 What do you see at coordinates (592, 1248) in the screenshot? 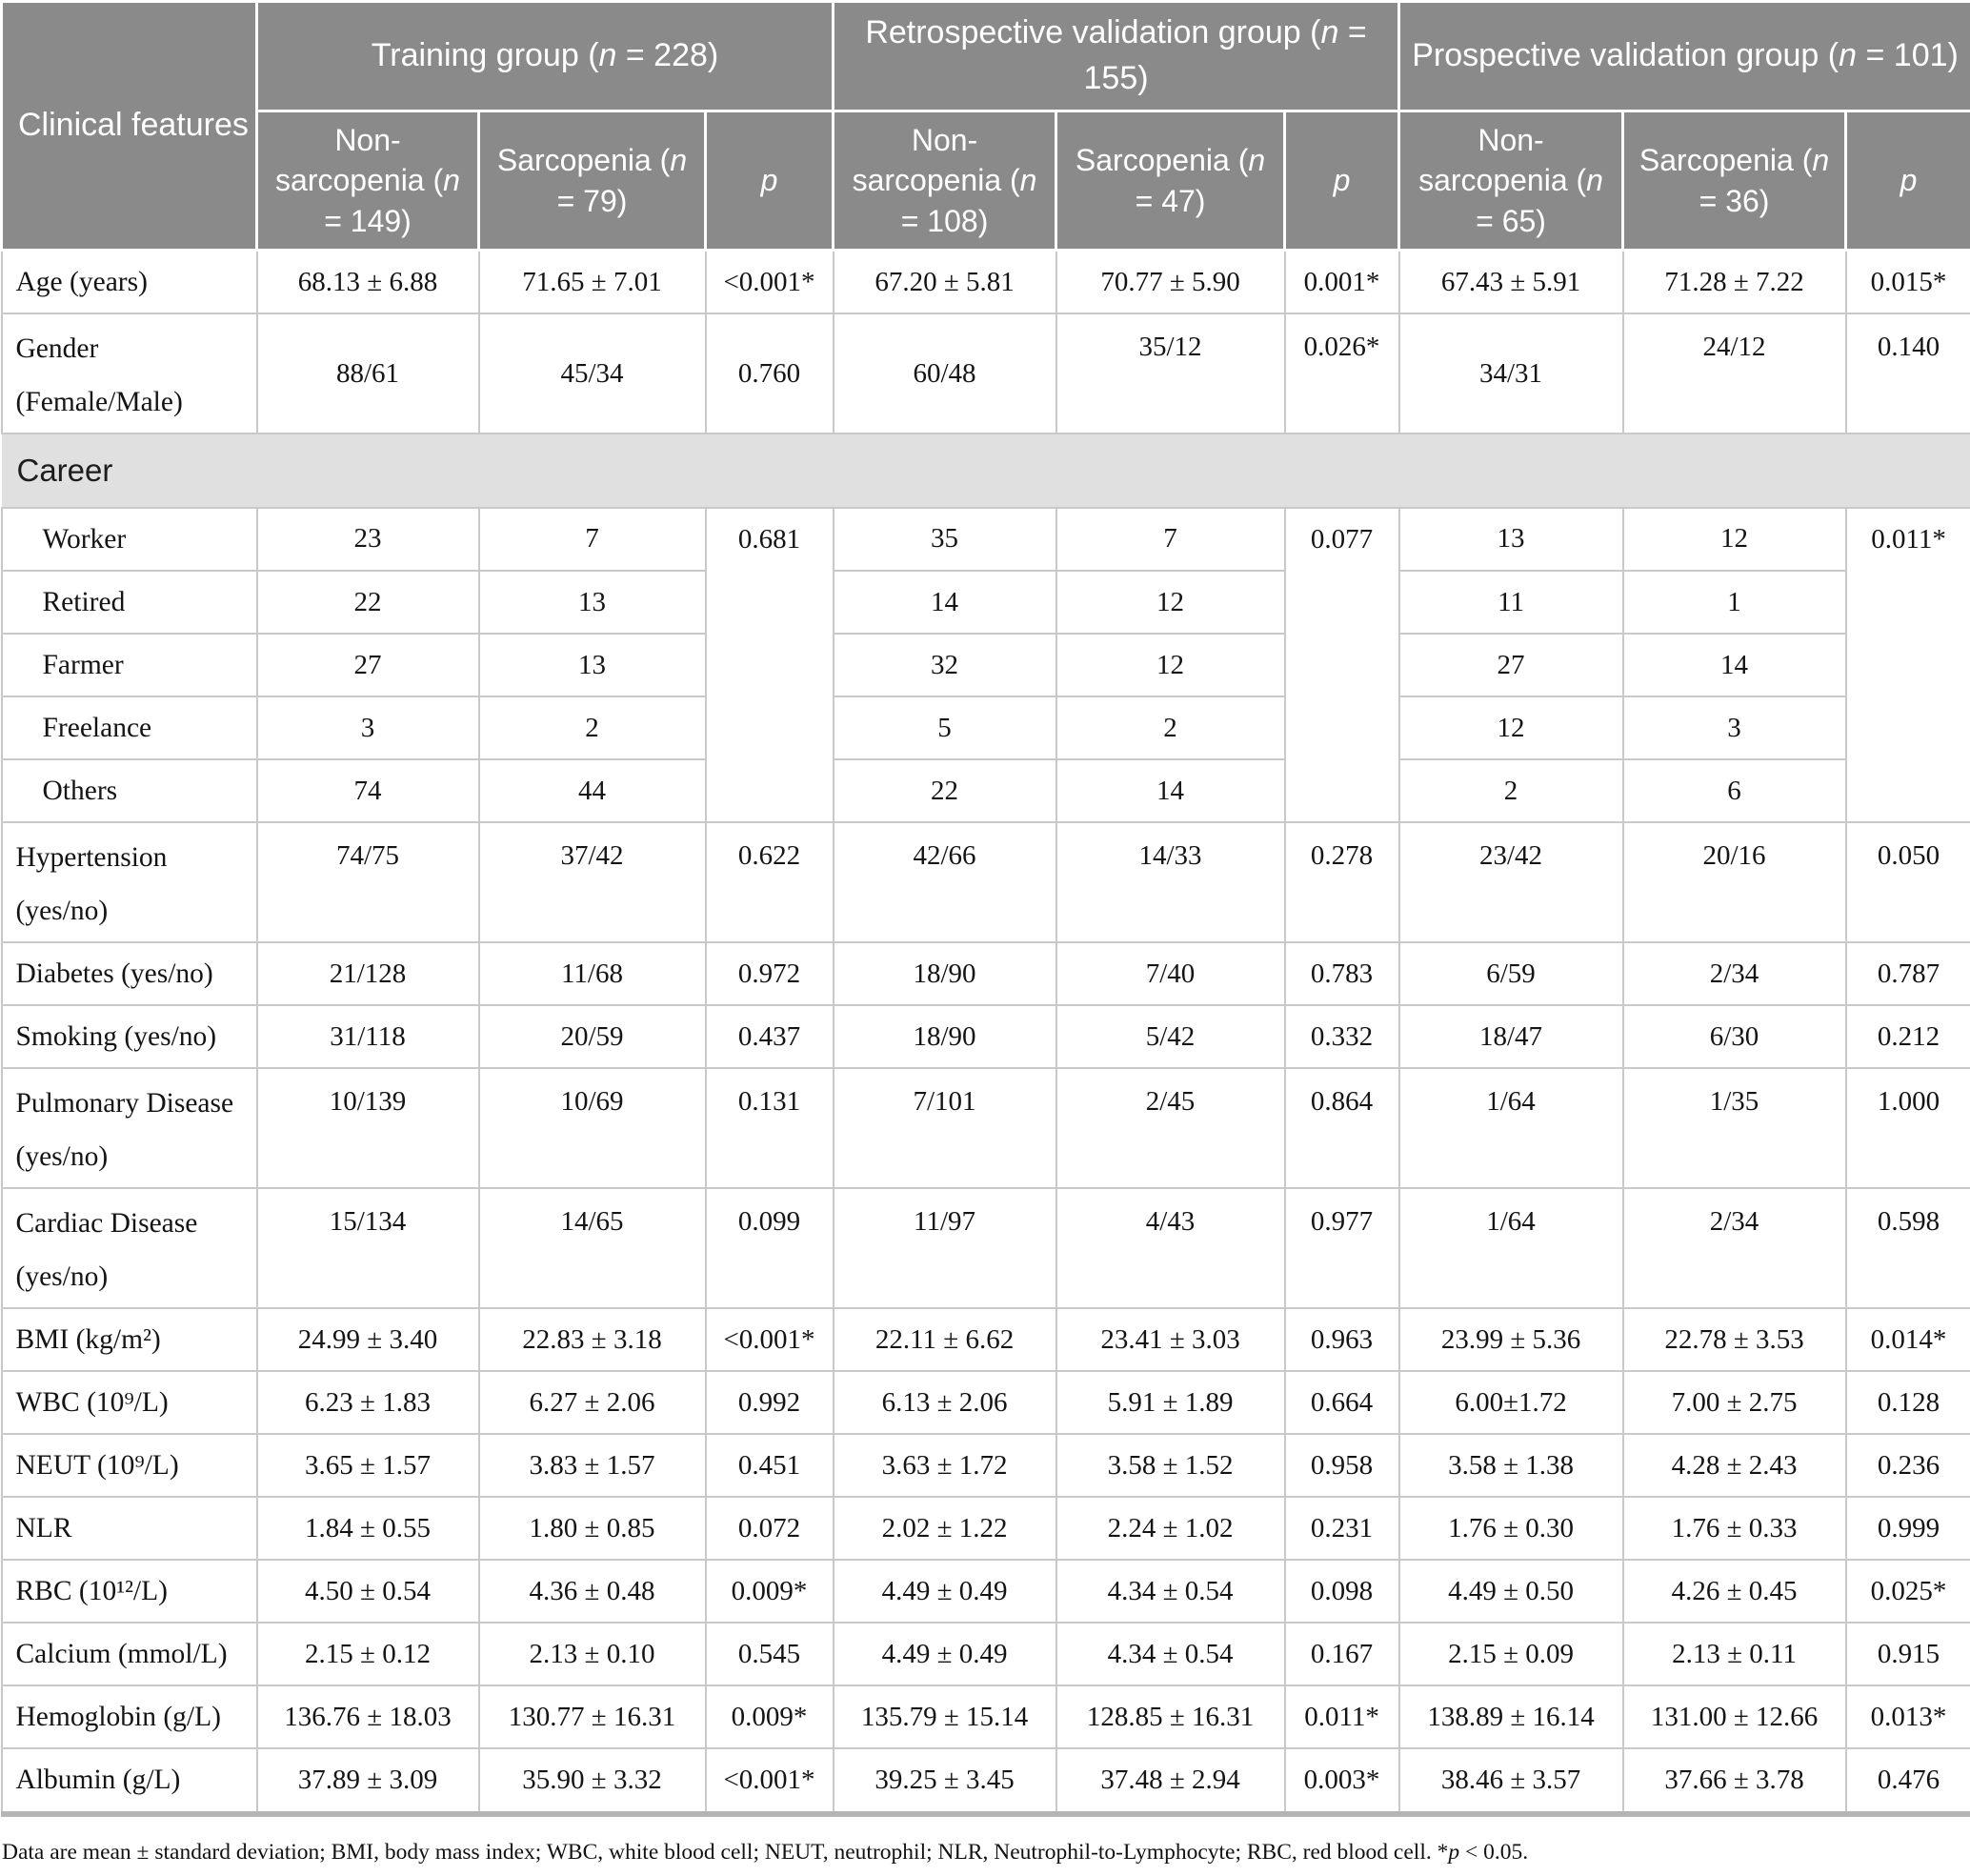
I see `table-cell: 14/65` at bounding box center [592, 1248].